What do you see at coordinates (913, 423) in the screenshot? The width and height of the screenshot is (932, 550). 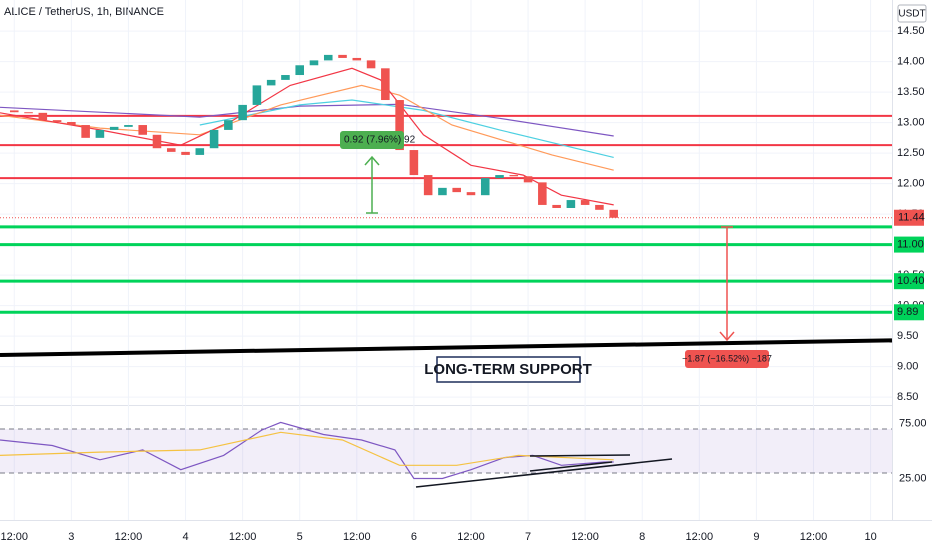 I see `rsi-tick-label: 75.00` at bounding box center [913, 423].